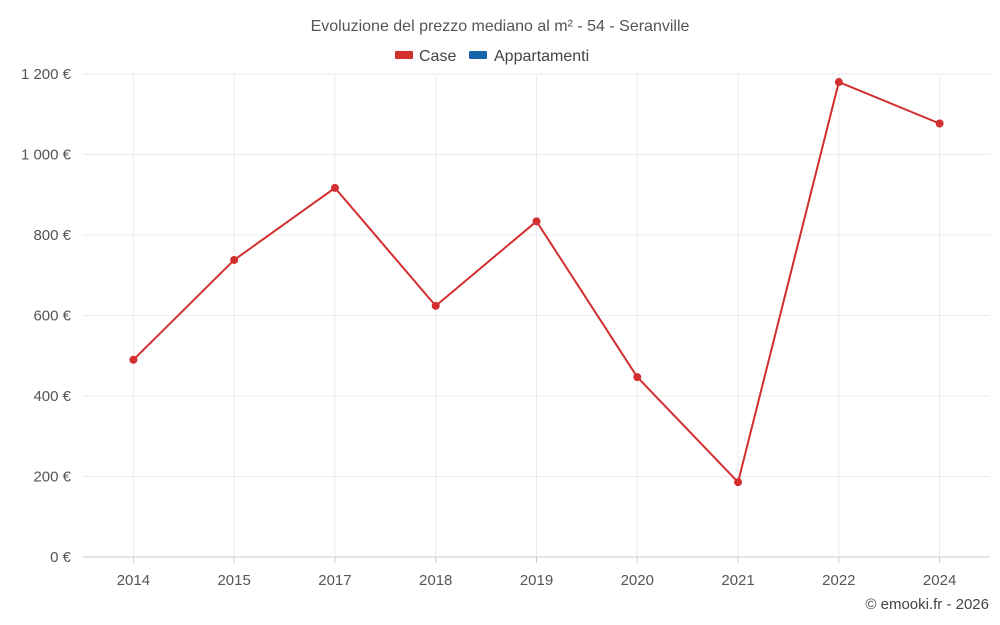  I want to click on legend-swatch-appartamenti, so click(478, 55).